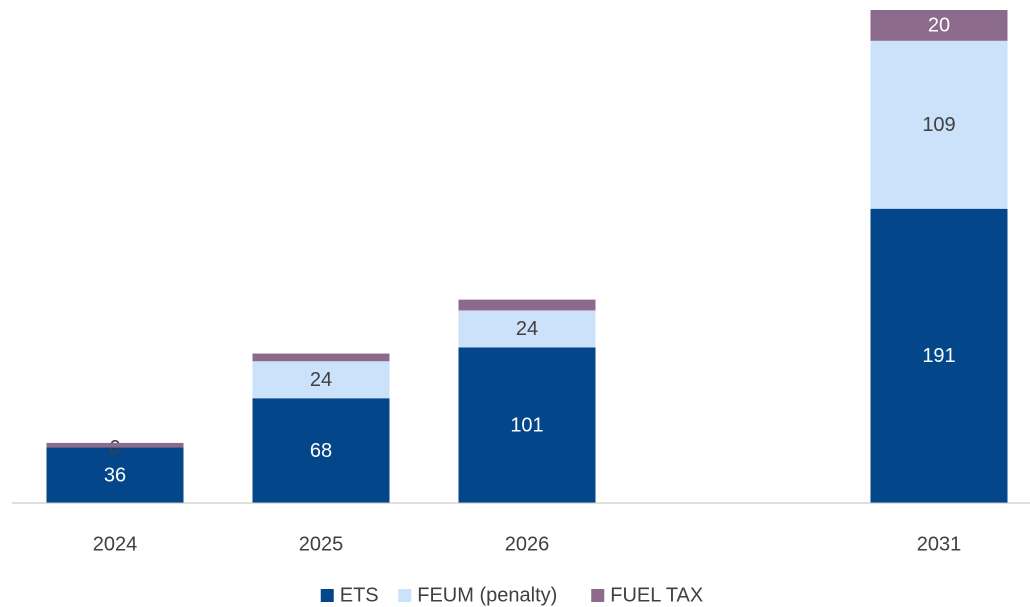  Describe the element at coordinates (321, 544) in the screenshot. I see `x-tick-label: 2025` at that location.